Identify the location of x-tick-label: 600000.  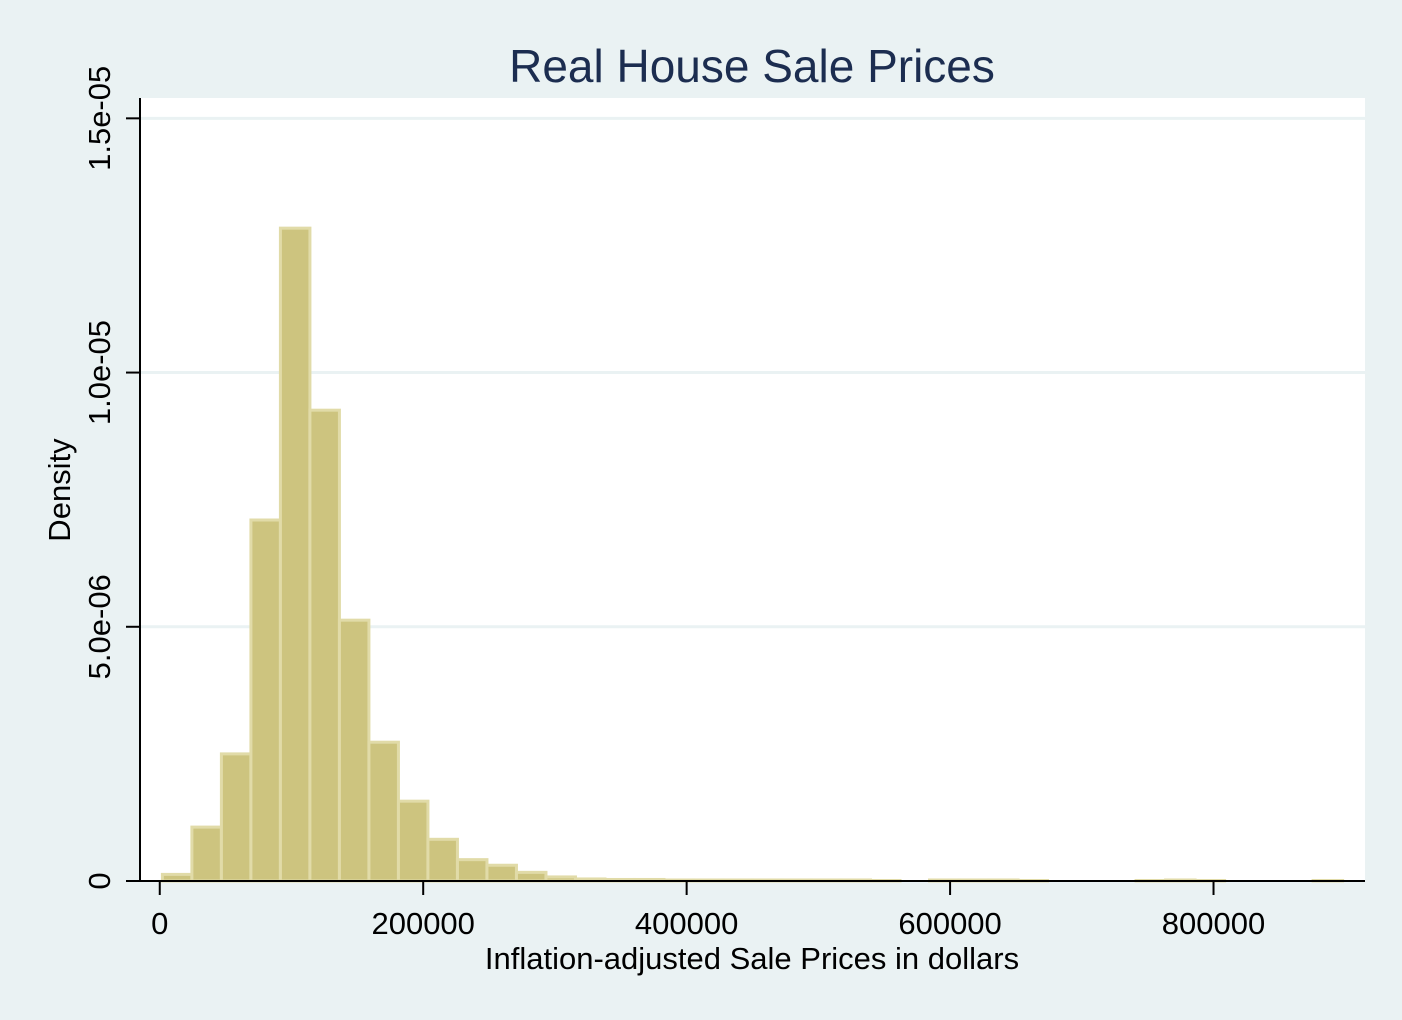
(949, 923).